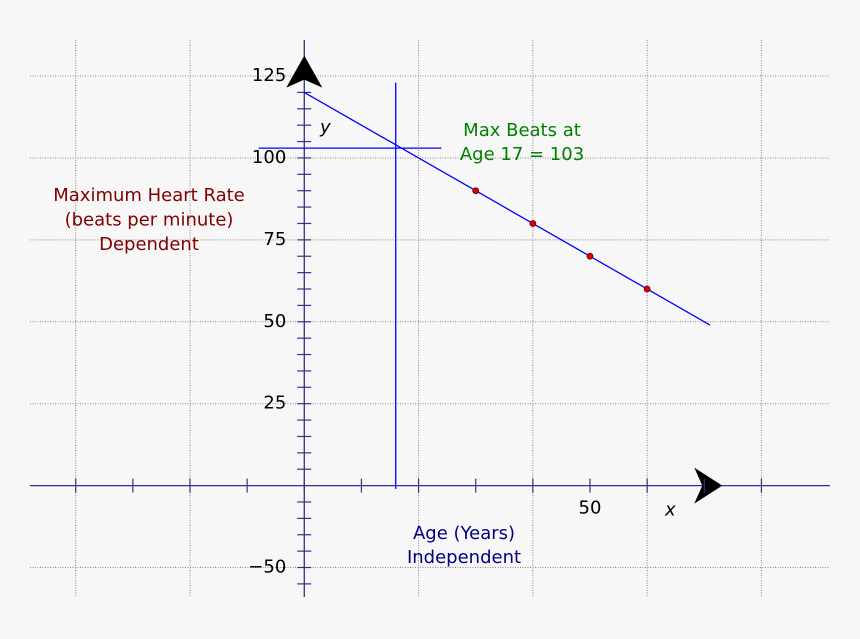 This screenshot has height=639, width=860. Describe the element at coordinates (670, 510) in the screenshot. I see `x-axis-label: x` at that location.